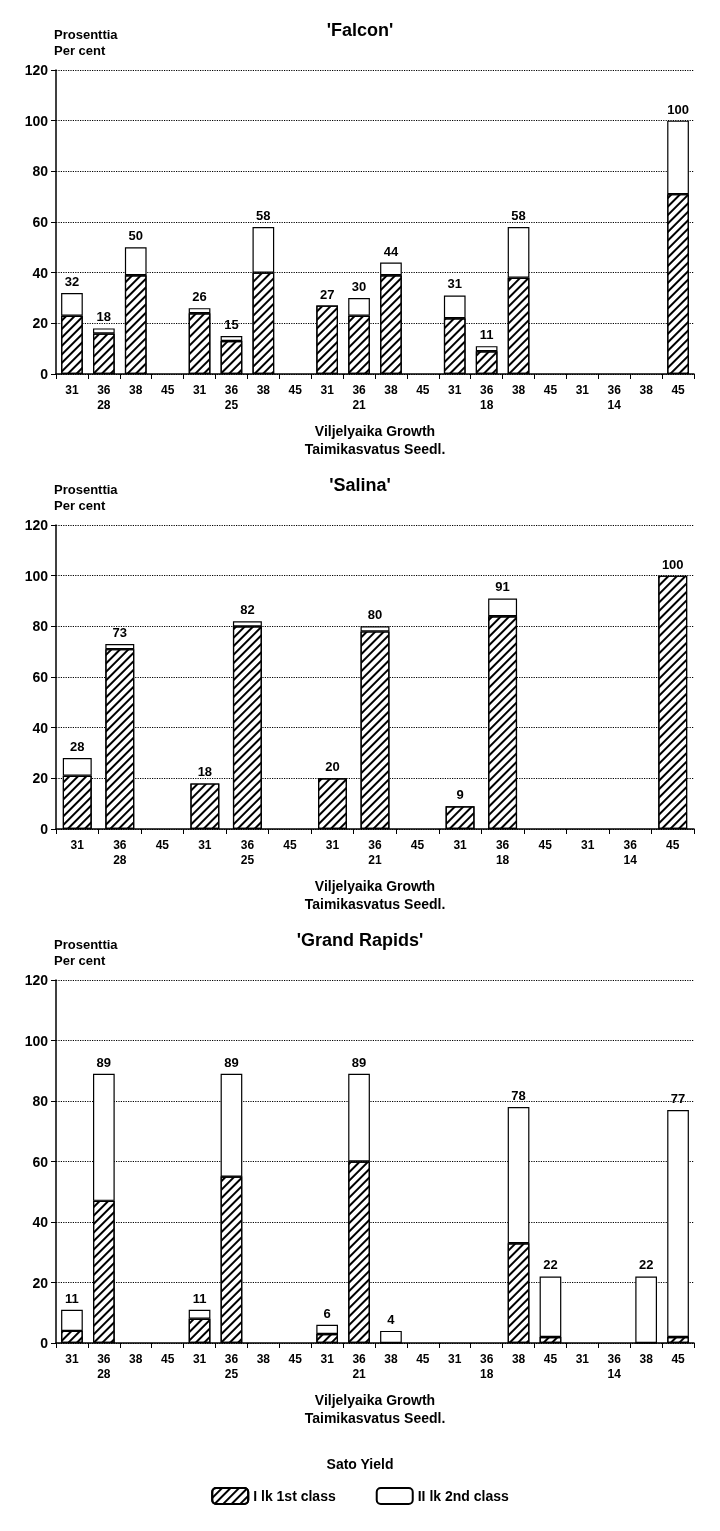  What do you see at coordinates (502, 587) in the screenshot?
I see `total-label: 91` at bounding box center [502, 587].